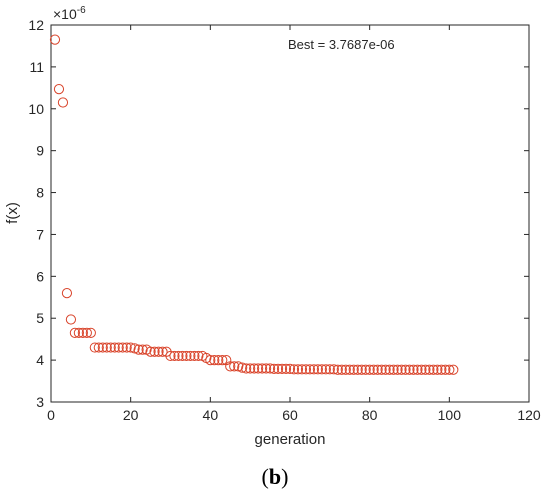 This screenshot has height=502, width=550. What do you see at coordinates (40, 276) in the screenshot?
I see `y-tick-label: 6` at bounding box center [40, 276].